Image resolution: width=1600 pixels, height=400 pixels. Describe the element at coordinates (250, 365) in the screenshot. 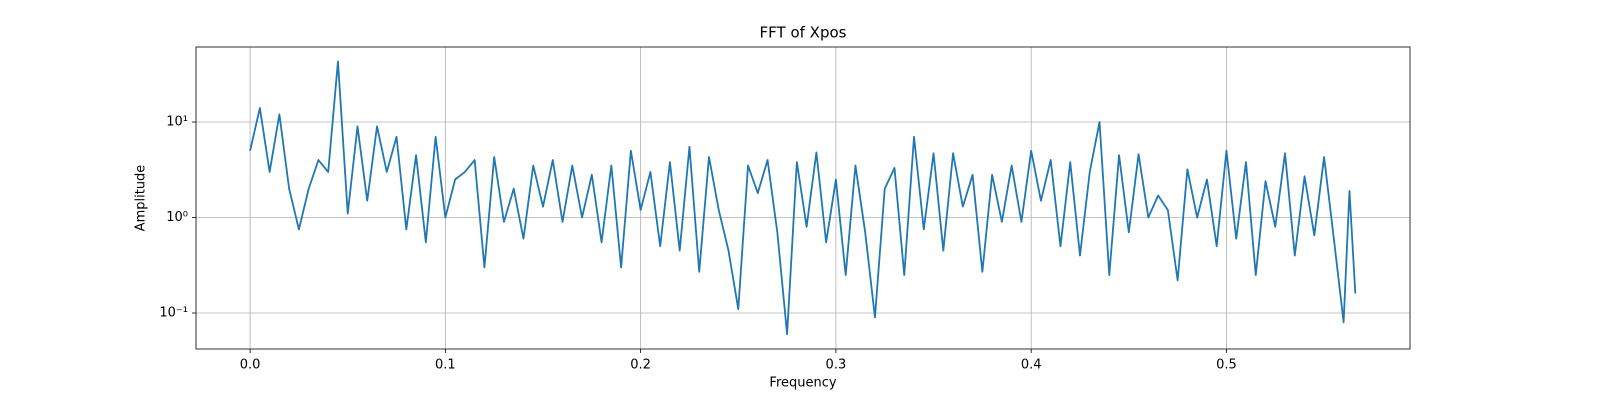

I see `x-tick-label: 0.0` at that location.